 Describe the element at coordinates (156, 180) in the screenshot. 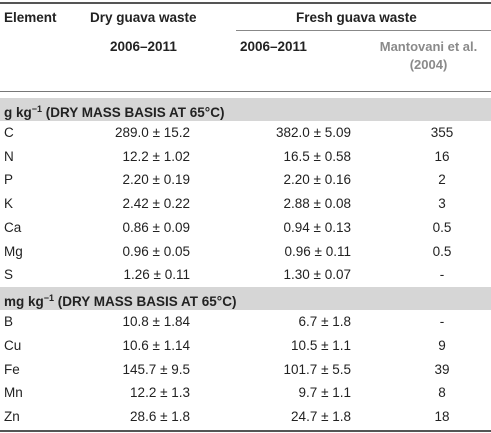

I see `dry-value-cell: 2.20 ± 0.19` at that location.